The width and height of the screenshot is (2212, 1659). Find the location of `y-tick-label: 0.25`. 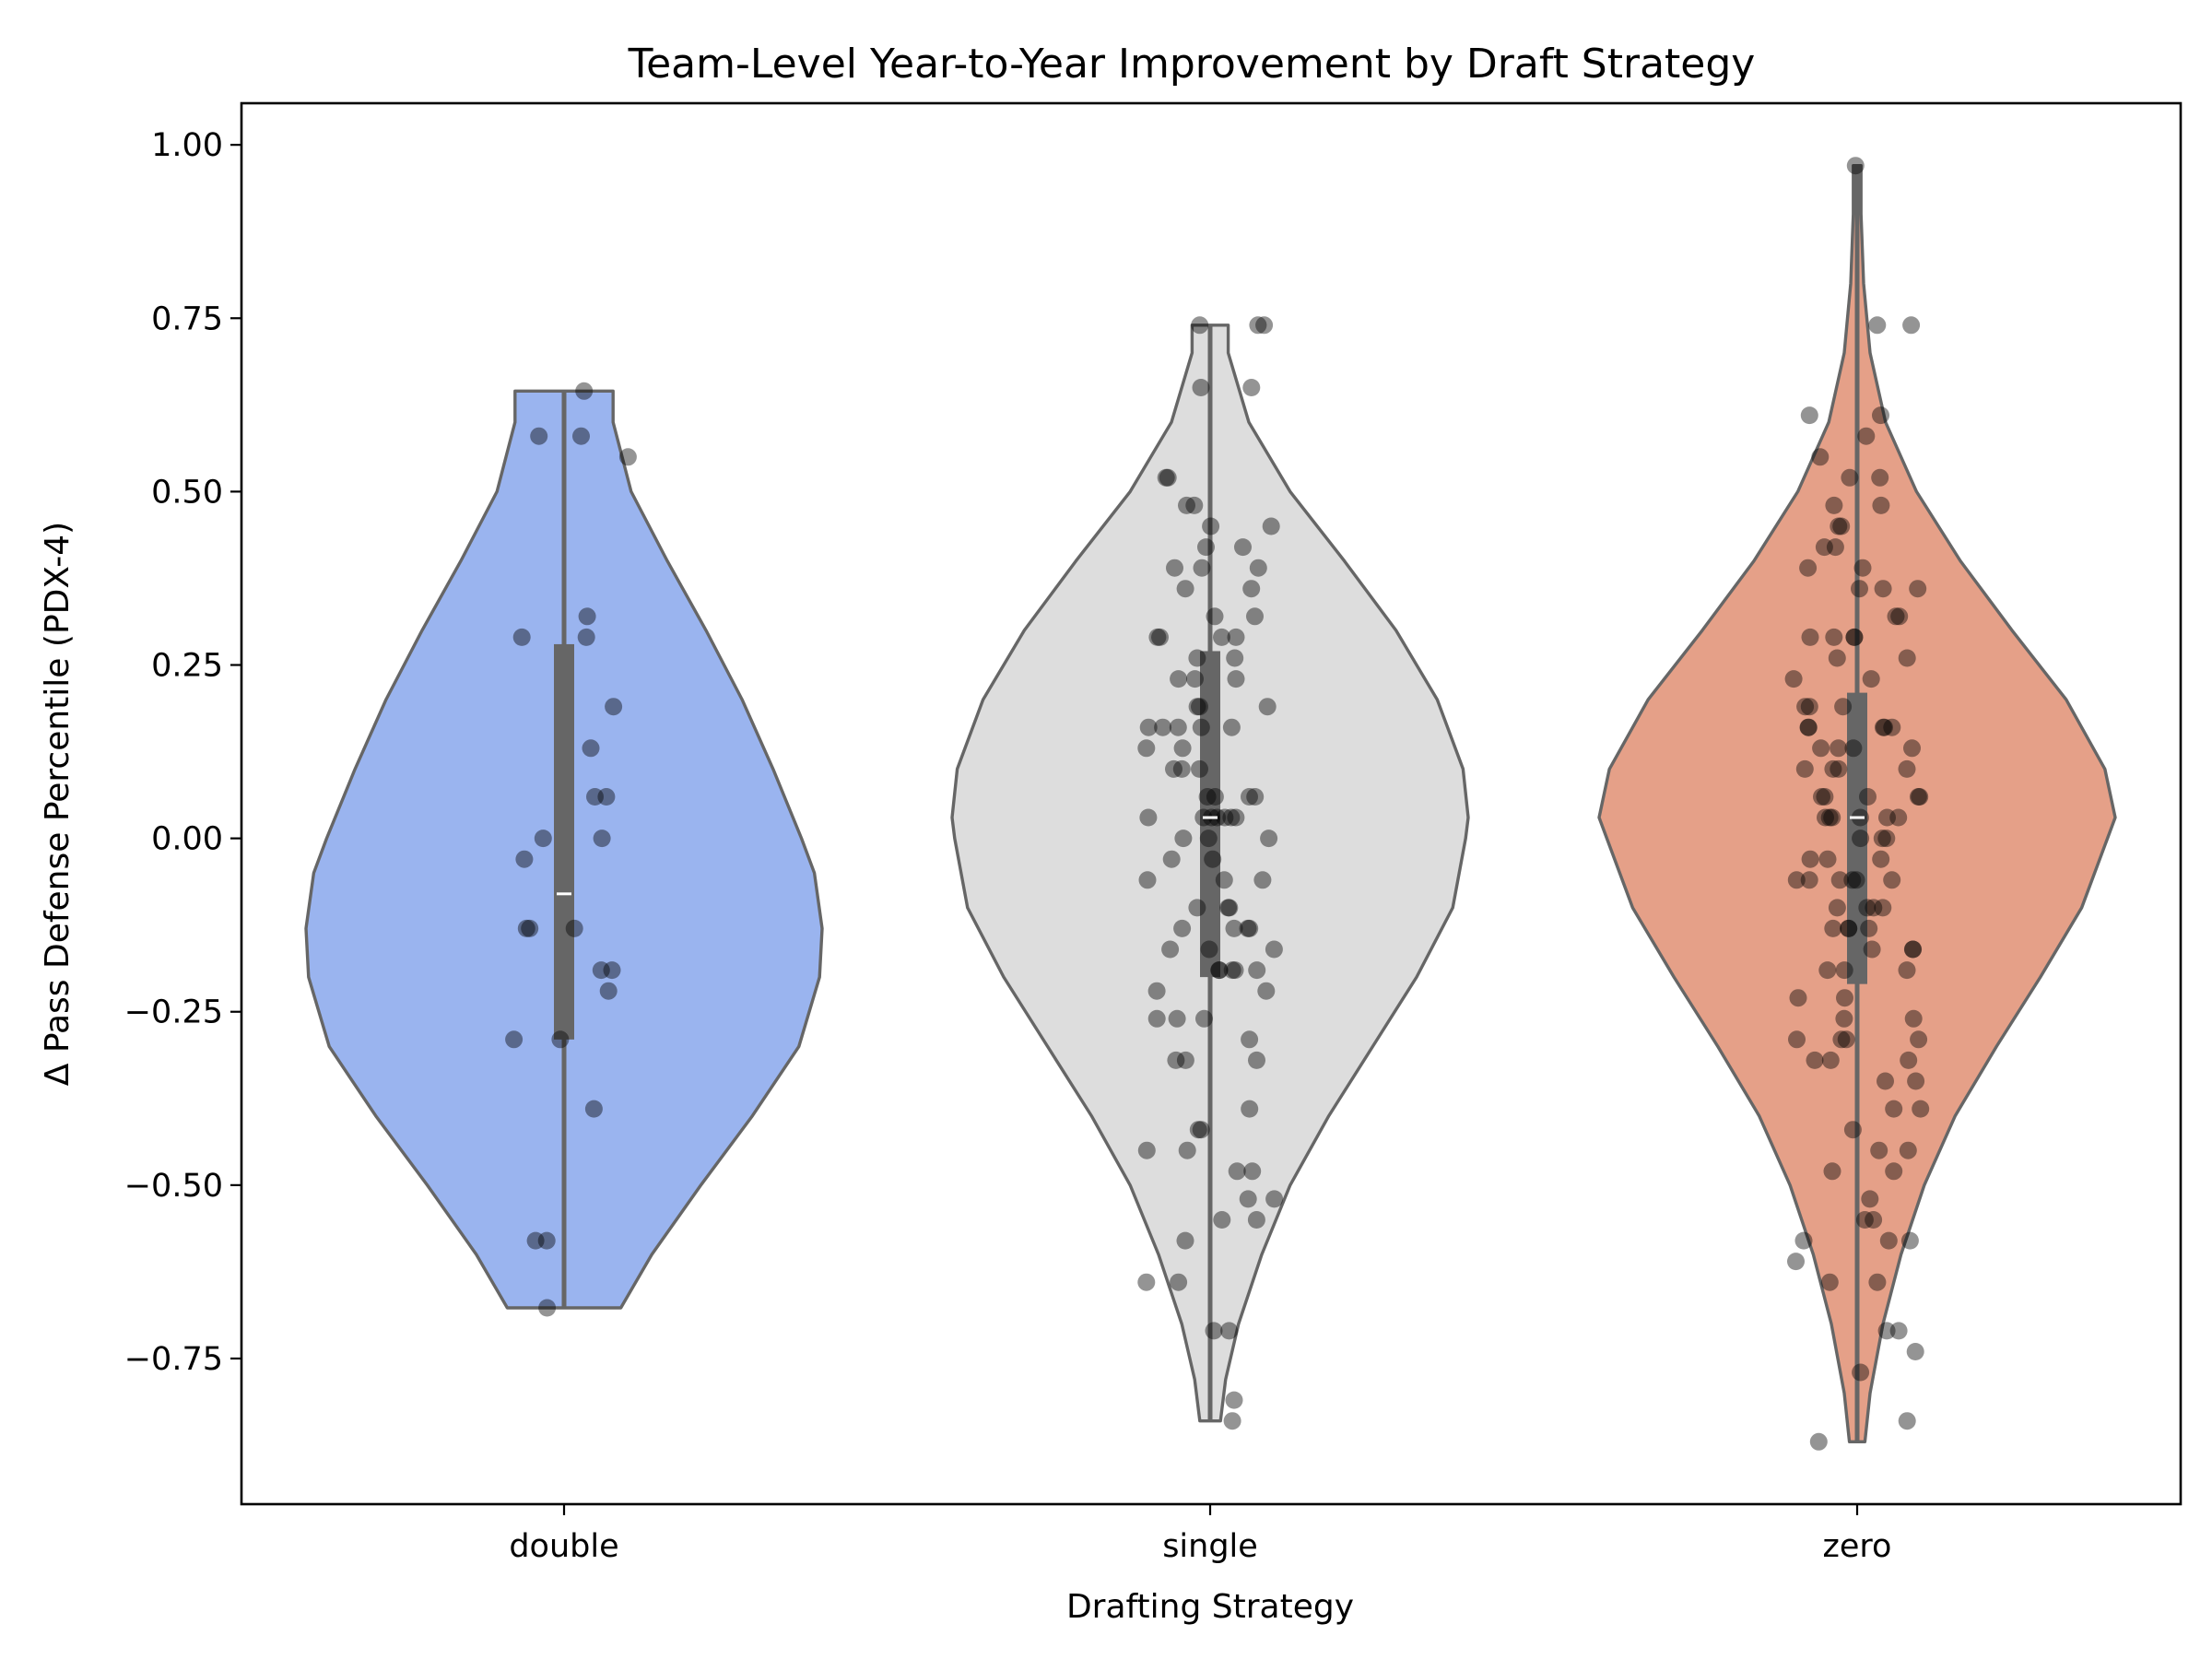

y-tick-label: 0.25 is located at coordinates (187, 666).